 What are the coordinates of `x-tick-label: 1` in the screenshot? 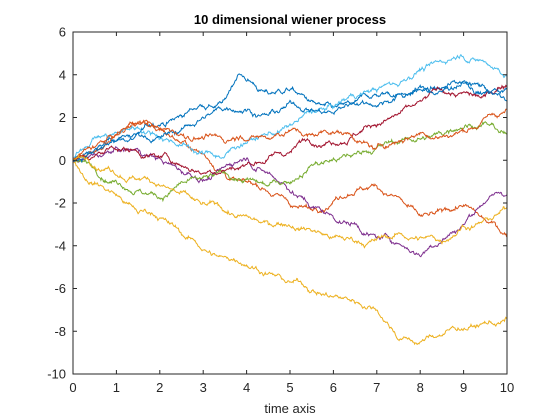 It's located at (116, 387).